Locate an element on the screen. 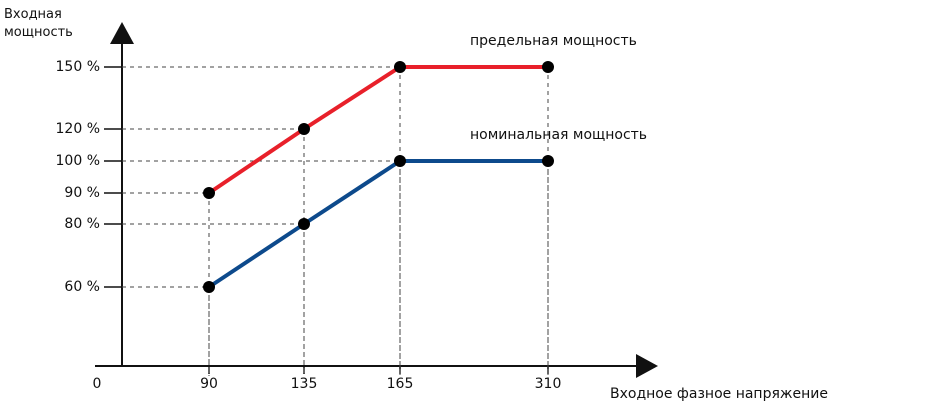  y-tick-label: 150 % is located at coordinates (78, 67).